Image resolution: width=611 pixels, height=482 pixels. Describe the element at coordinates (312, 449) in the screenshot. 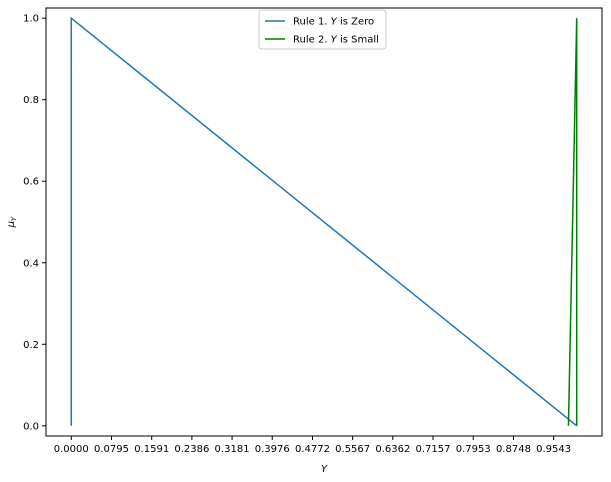

I see `x-tick-label: 0.4772` at that location.